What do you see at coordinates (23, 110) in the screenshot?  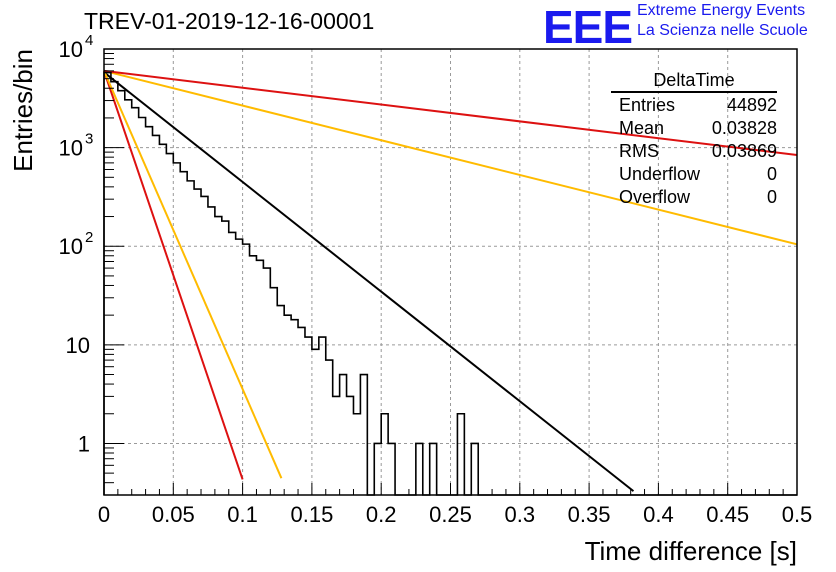 I see `y-axis-label: Entries/bin` at bounding box center [23, 110].